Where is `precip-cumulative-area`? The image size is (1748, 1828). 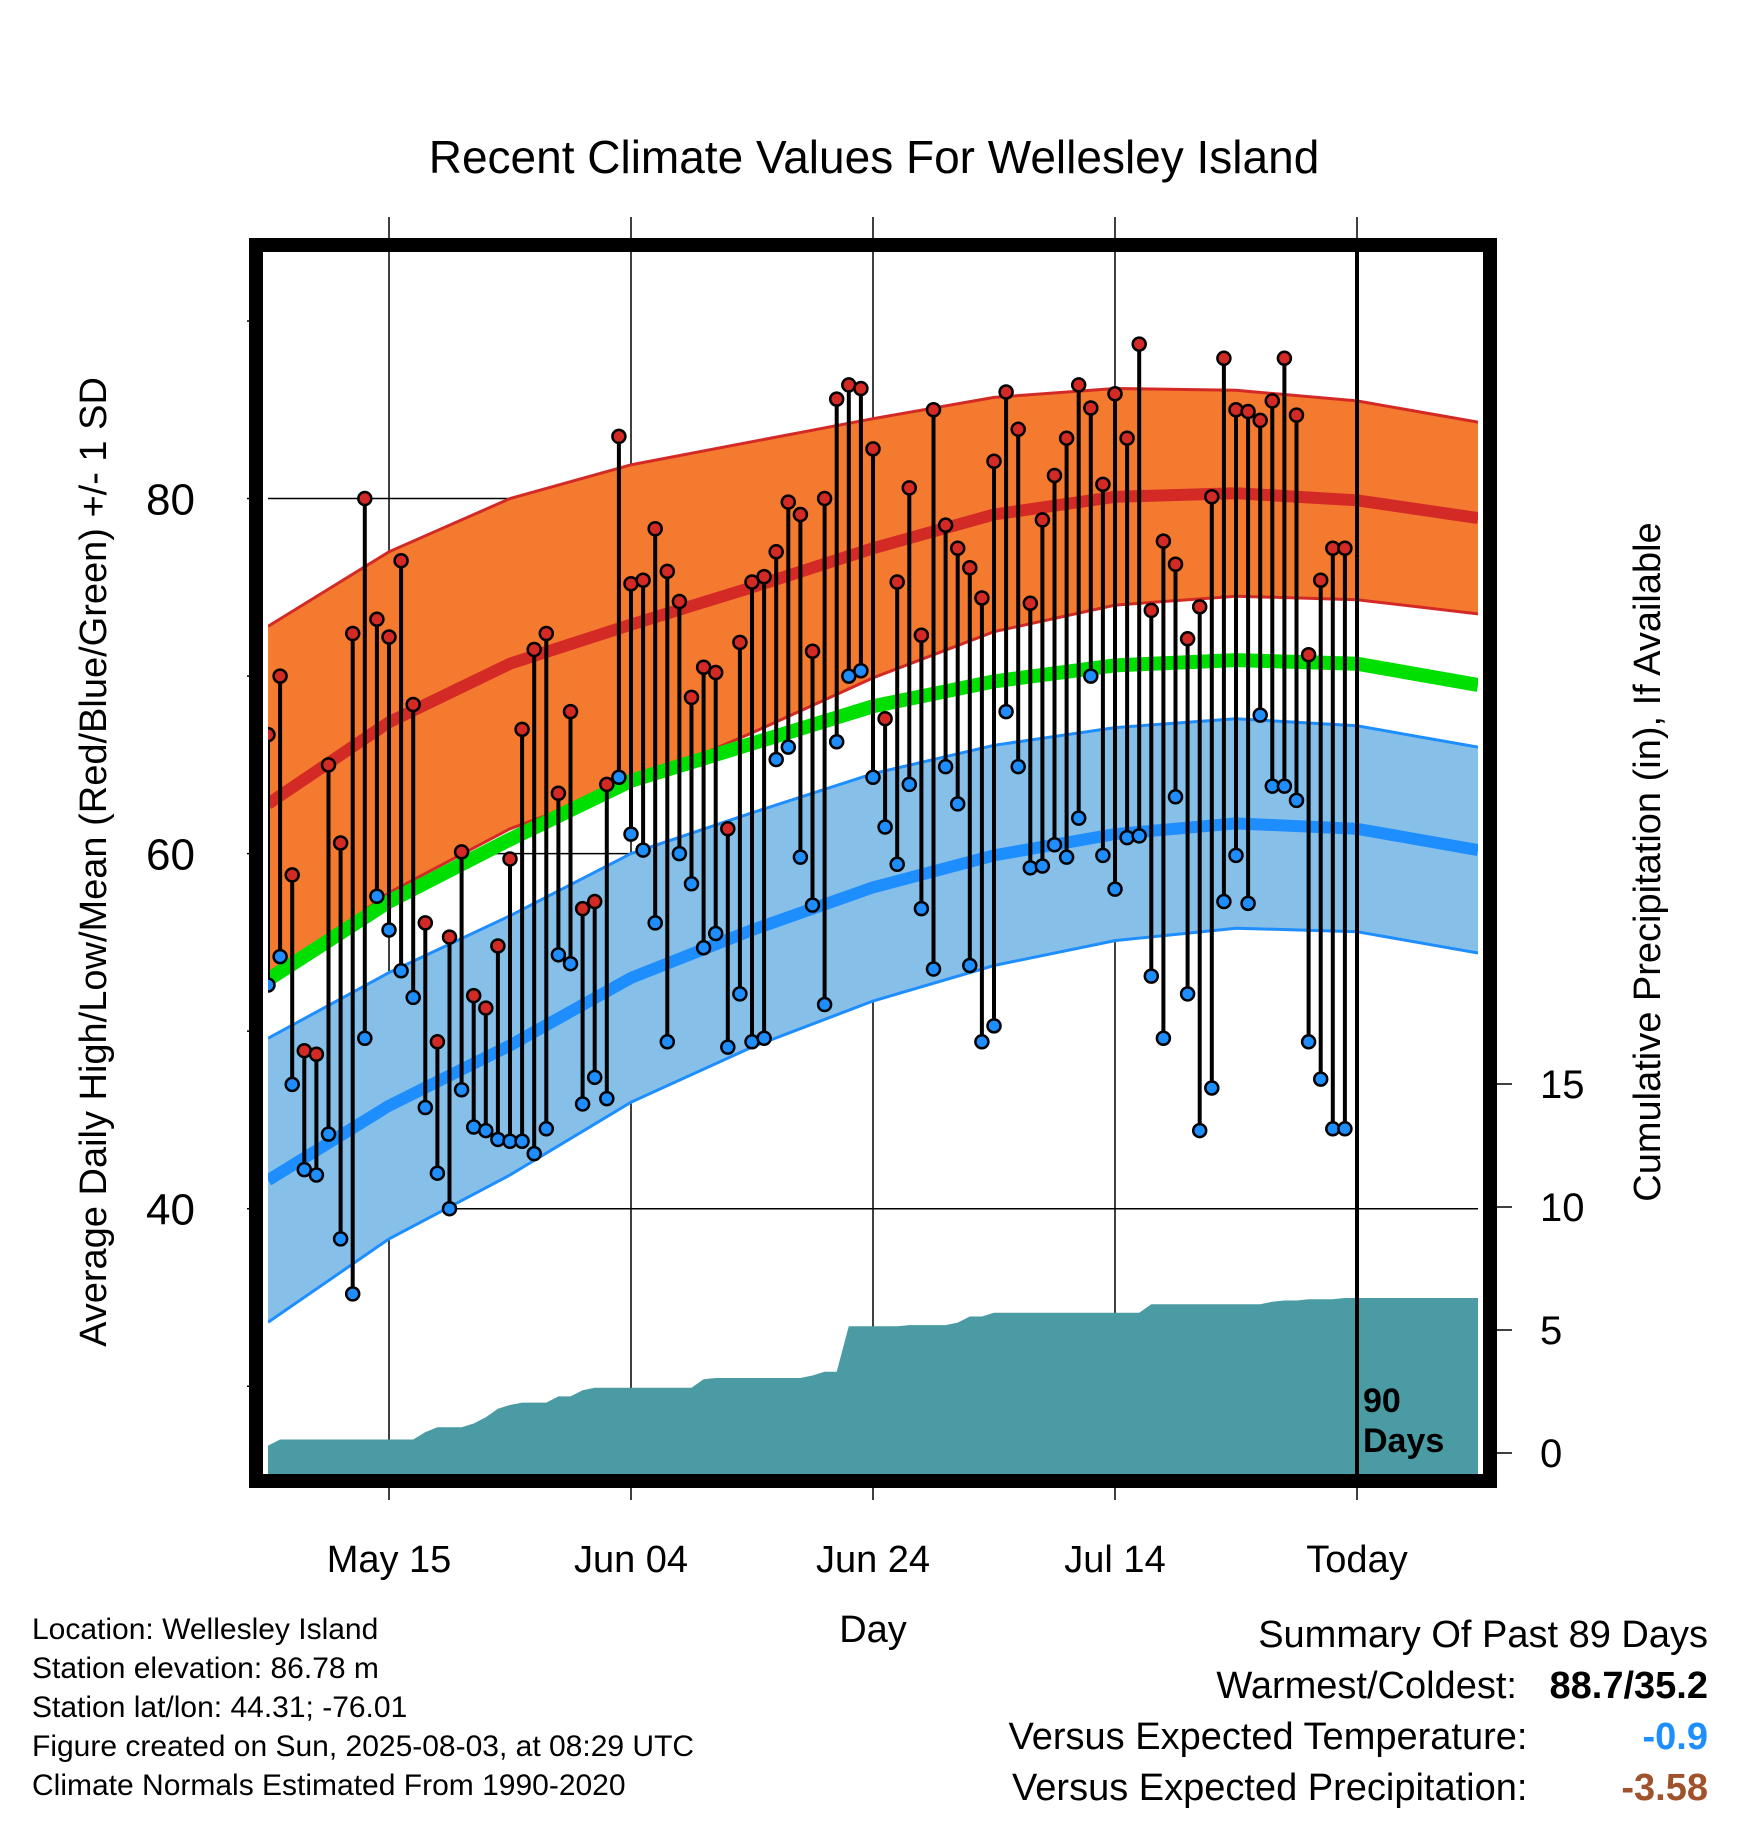
precip-cumulative-area is located at coordinates (873, 1386).